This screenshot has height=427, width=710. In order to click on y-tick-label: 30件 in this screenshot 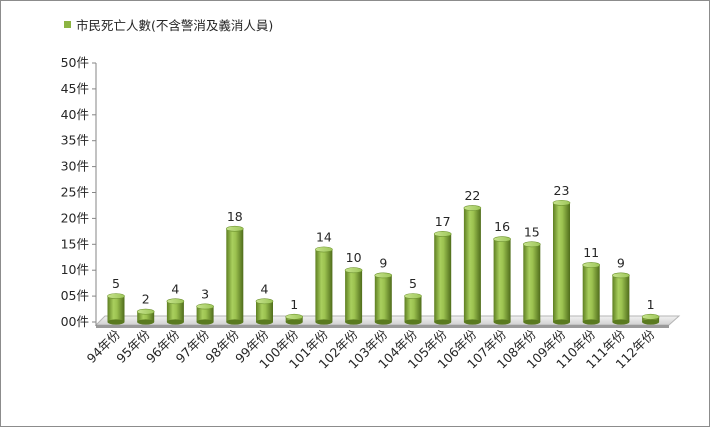, I will do `click(75, 166)`.